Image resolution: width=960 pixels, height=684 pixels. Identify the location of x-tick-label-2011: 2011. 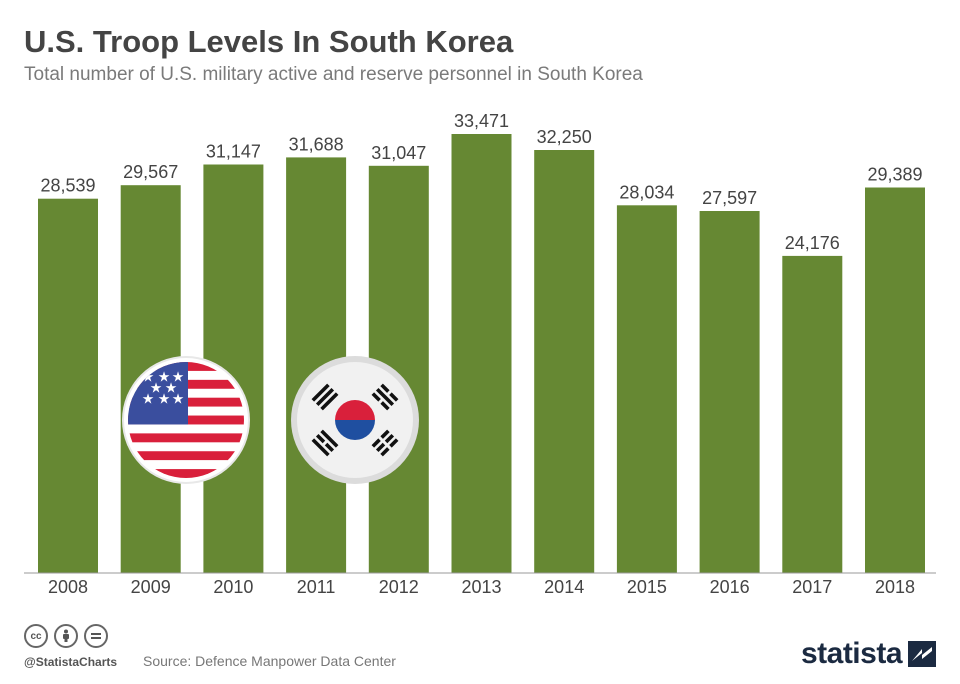
(316, 587).